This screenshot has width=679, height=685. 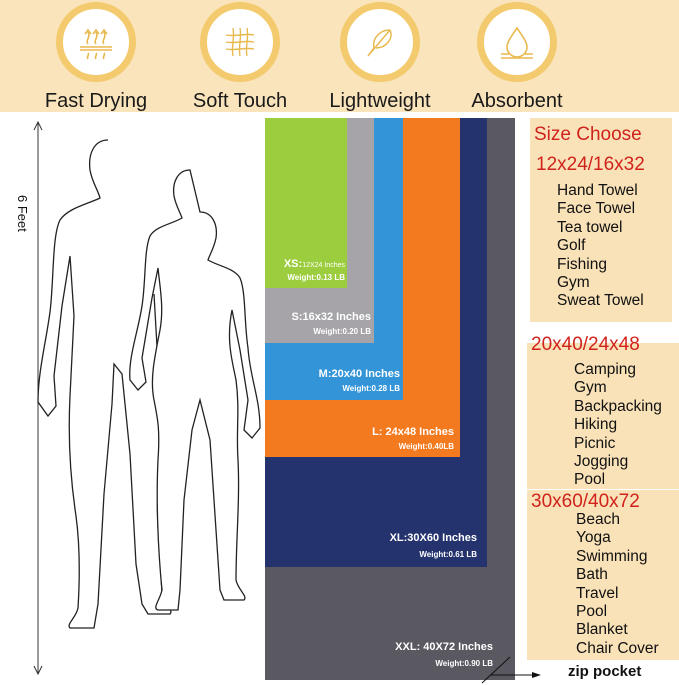 I want to click on towel-xs: XS:12X24 Inches Weight:0.13 LB, so click(x=306, y=203).